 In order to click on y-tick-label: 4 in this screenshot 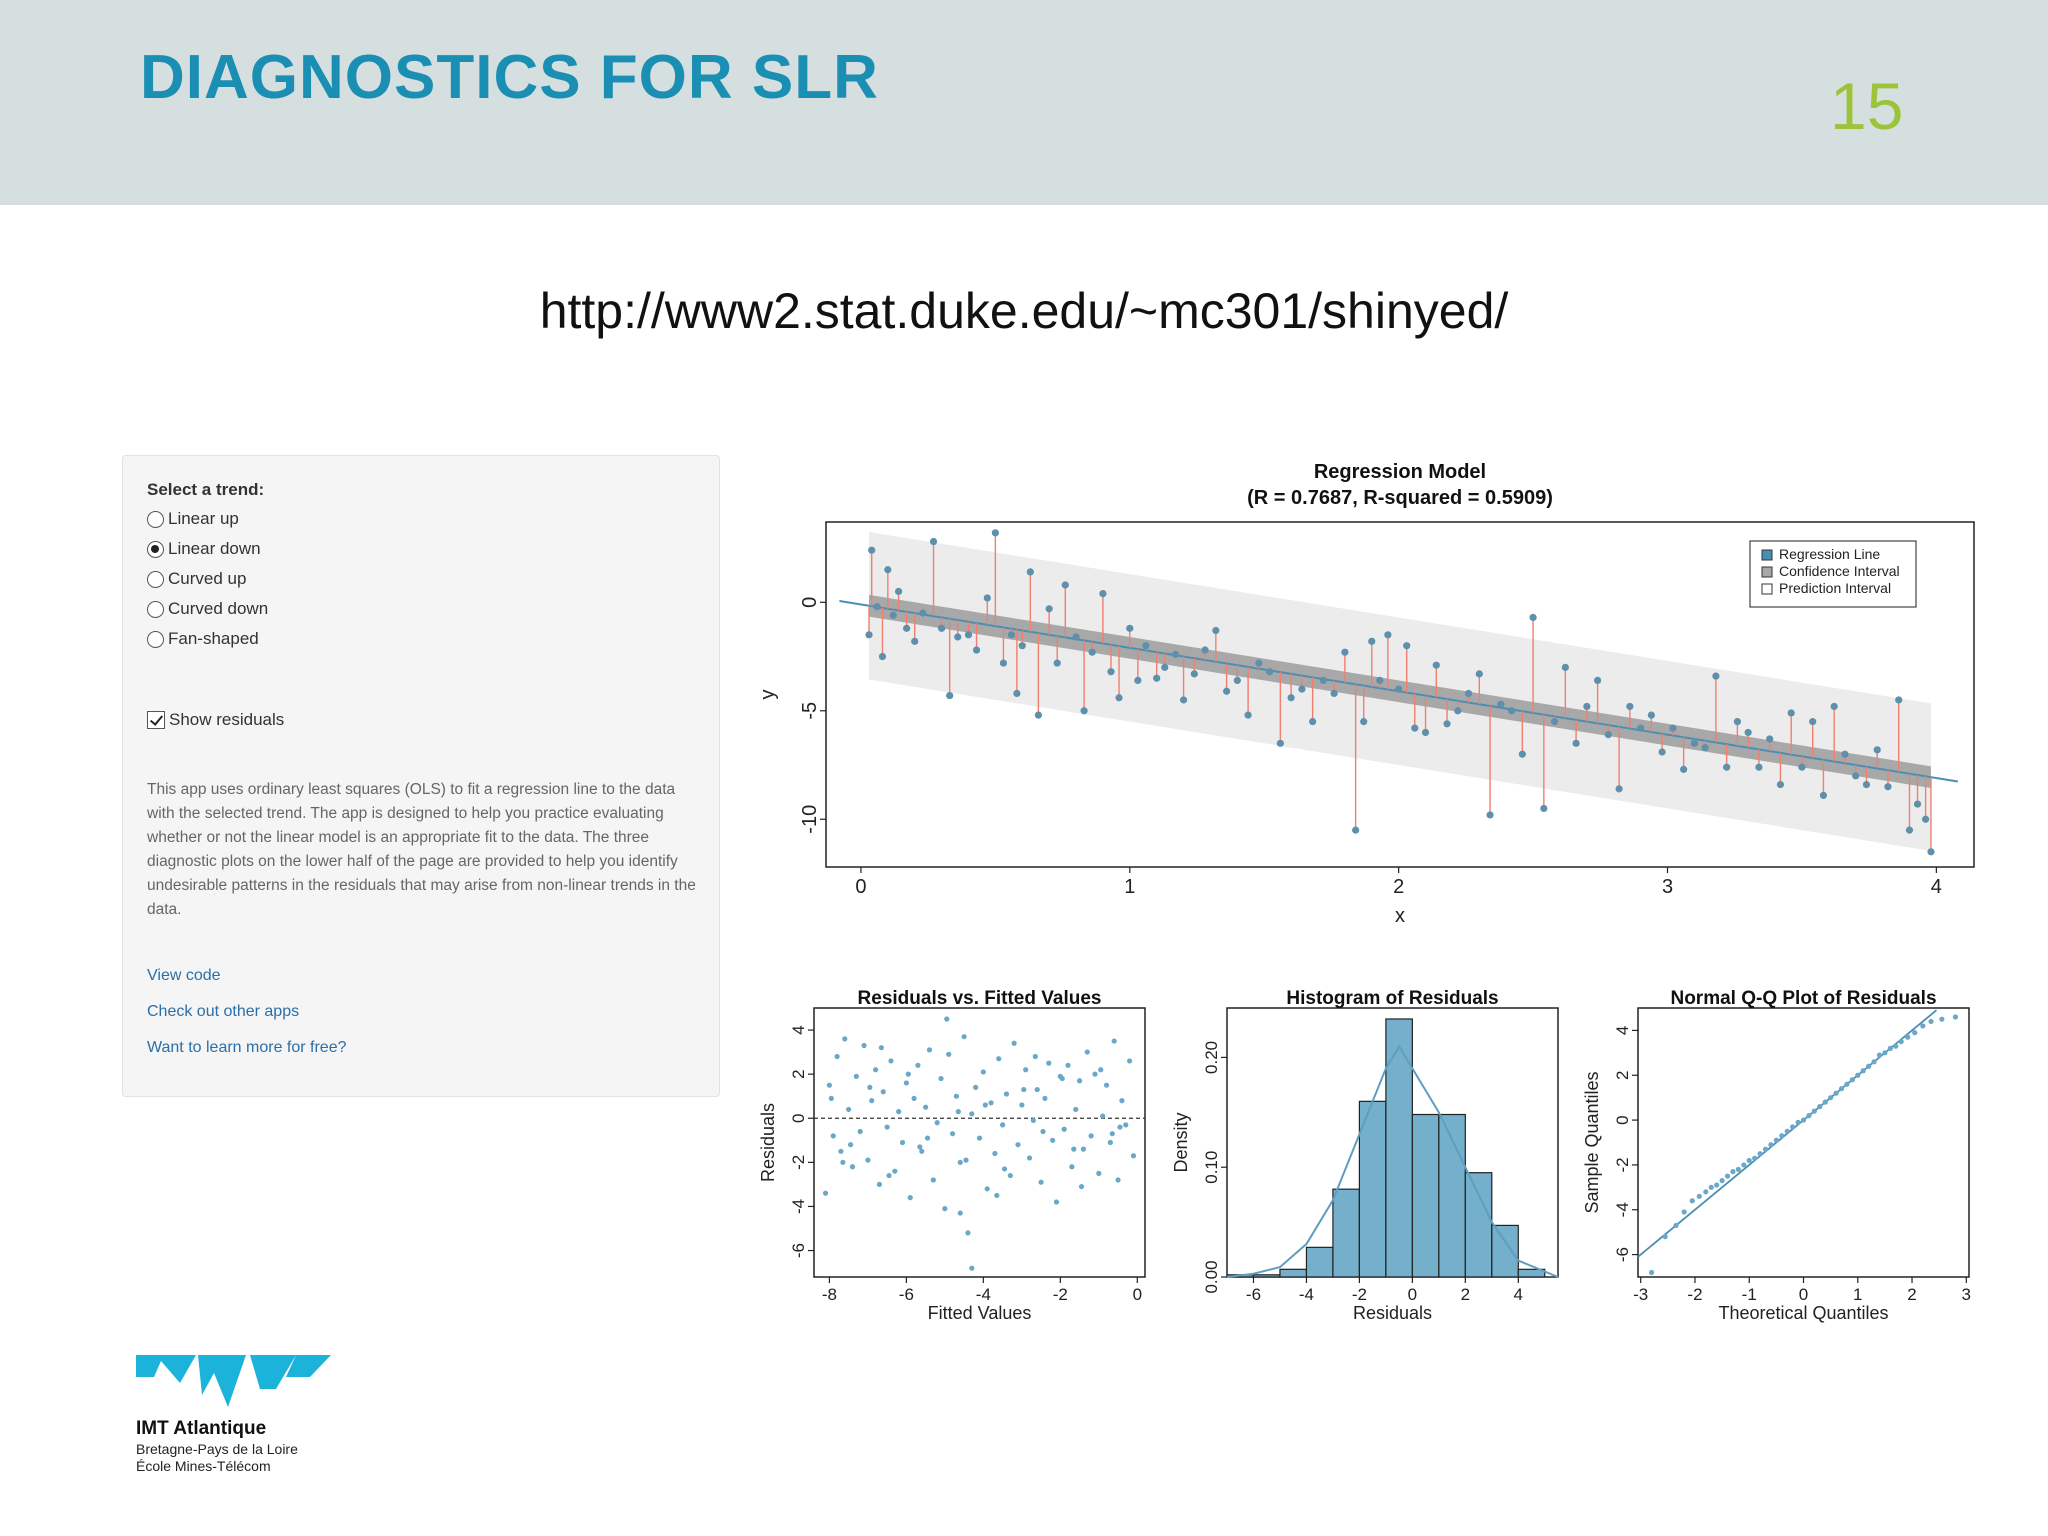, I will do `click(798, 1029)`.